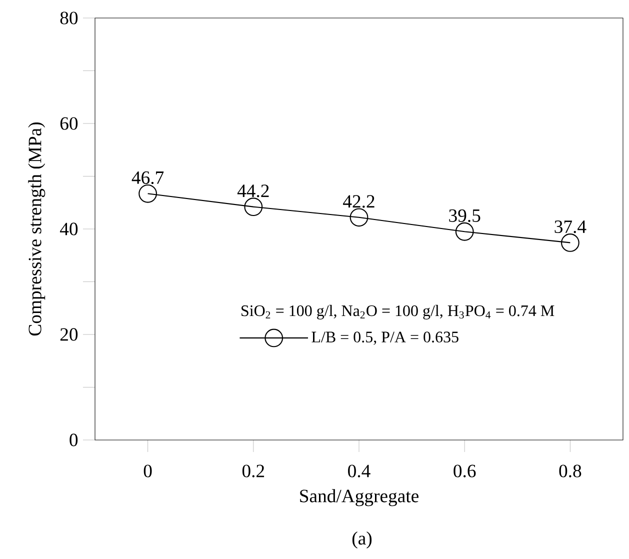 The width and height of the screenshot is (629, 559). I want to click on data-label: 39.5, so click(464, 215).